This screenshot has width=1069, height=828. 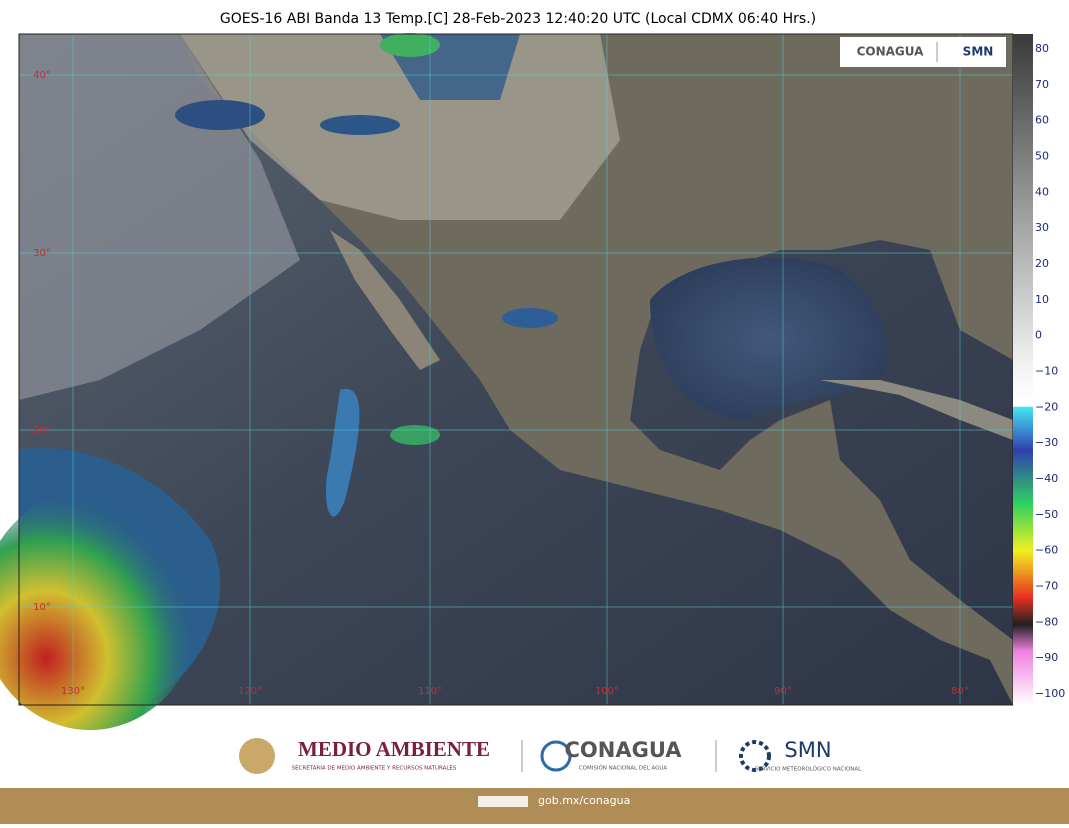 What do you see at coordinates (1042, 84) in the screenshot?
I see `colorbar-label: 70` at bounding box center [1042, 84].